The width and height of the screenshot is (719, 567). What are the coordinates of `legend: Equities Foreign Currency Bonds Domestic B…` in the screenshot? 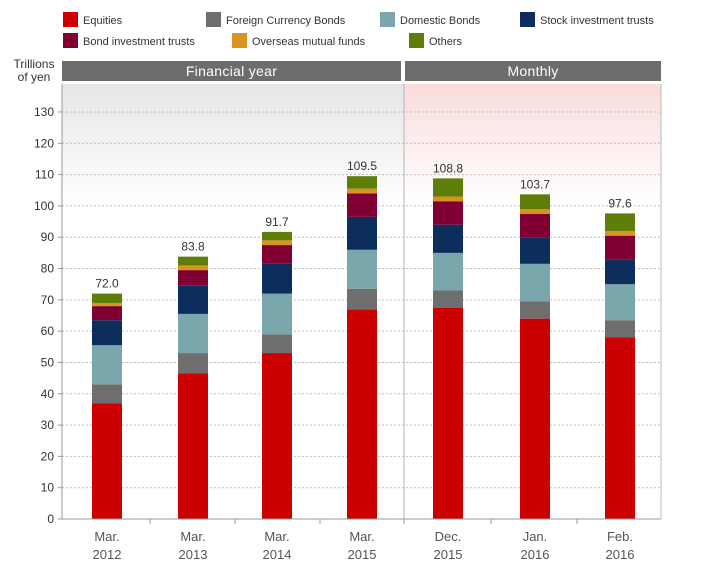 It's located at (358, 30).